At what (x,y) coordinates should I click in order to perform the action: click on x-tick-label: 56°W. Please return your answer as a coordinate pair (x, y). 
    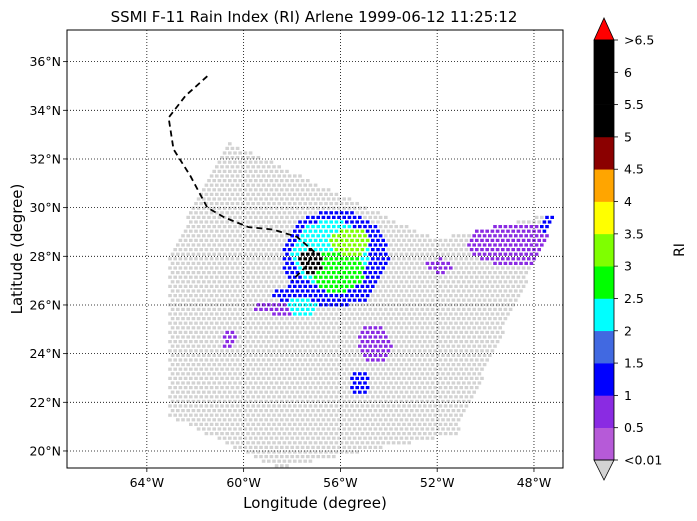
    Looking at the image, I should click on (340, 482).